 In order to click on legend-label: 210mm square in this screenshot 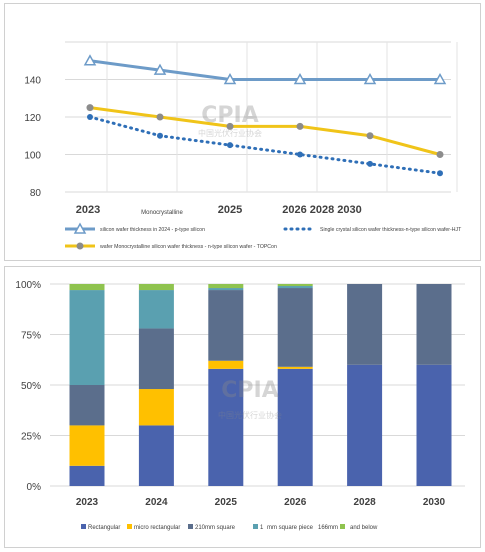, I will do `click(215, 528)`.